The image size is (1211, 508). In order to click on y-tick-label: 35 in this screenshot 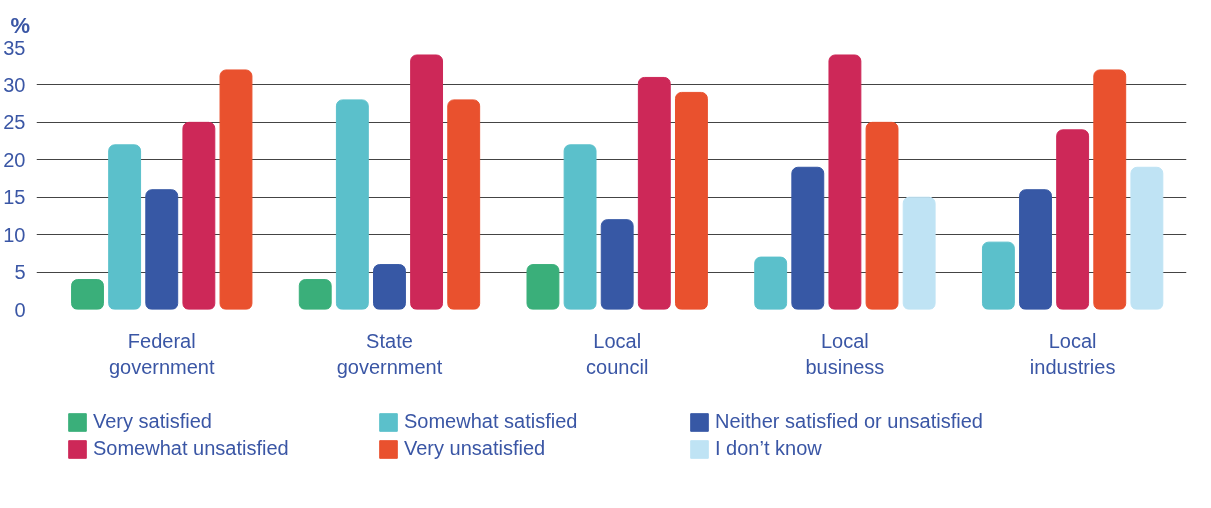, I will do `click(14, 47)`.